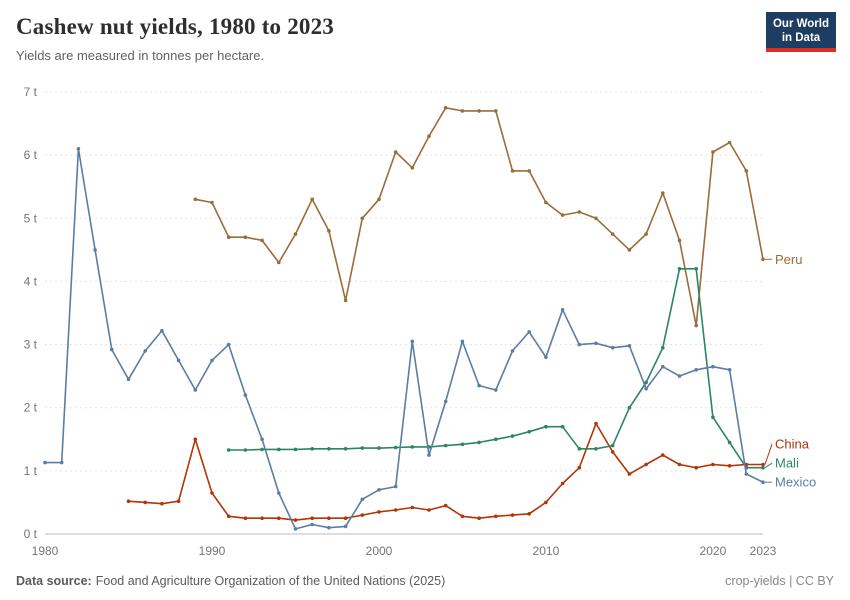 The height and width of the screenshot is (600, 850). I want to click on series-label-mali: Mali, so click(787, 463).